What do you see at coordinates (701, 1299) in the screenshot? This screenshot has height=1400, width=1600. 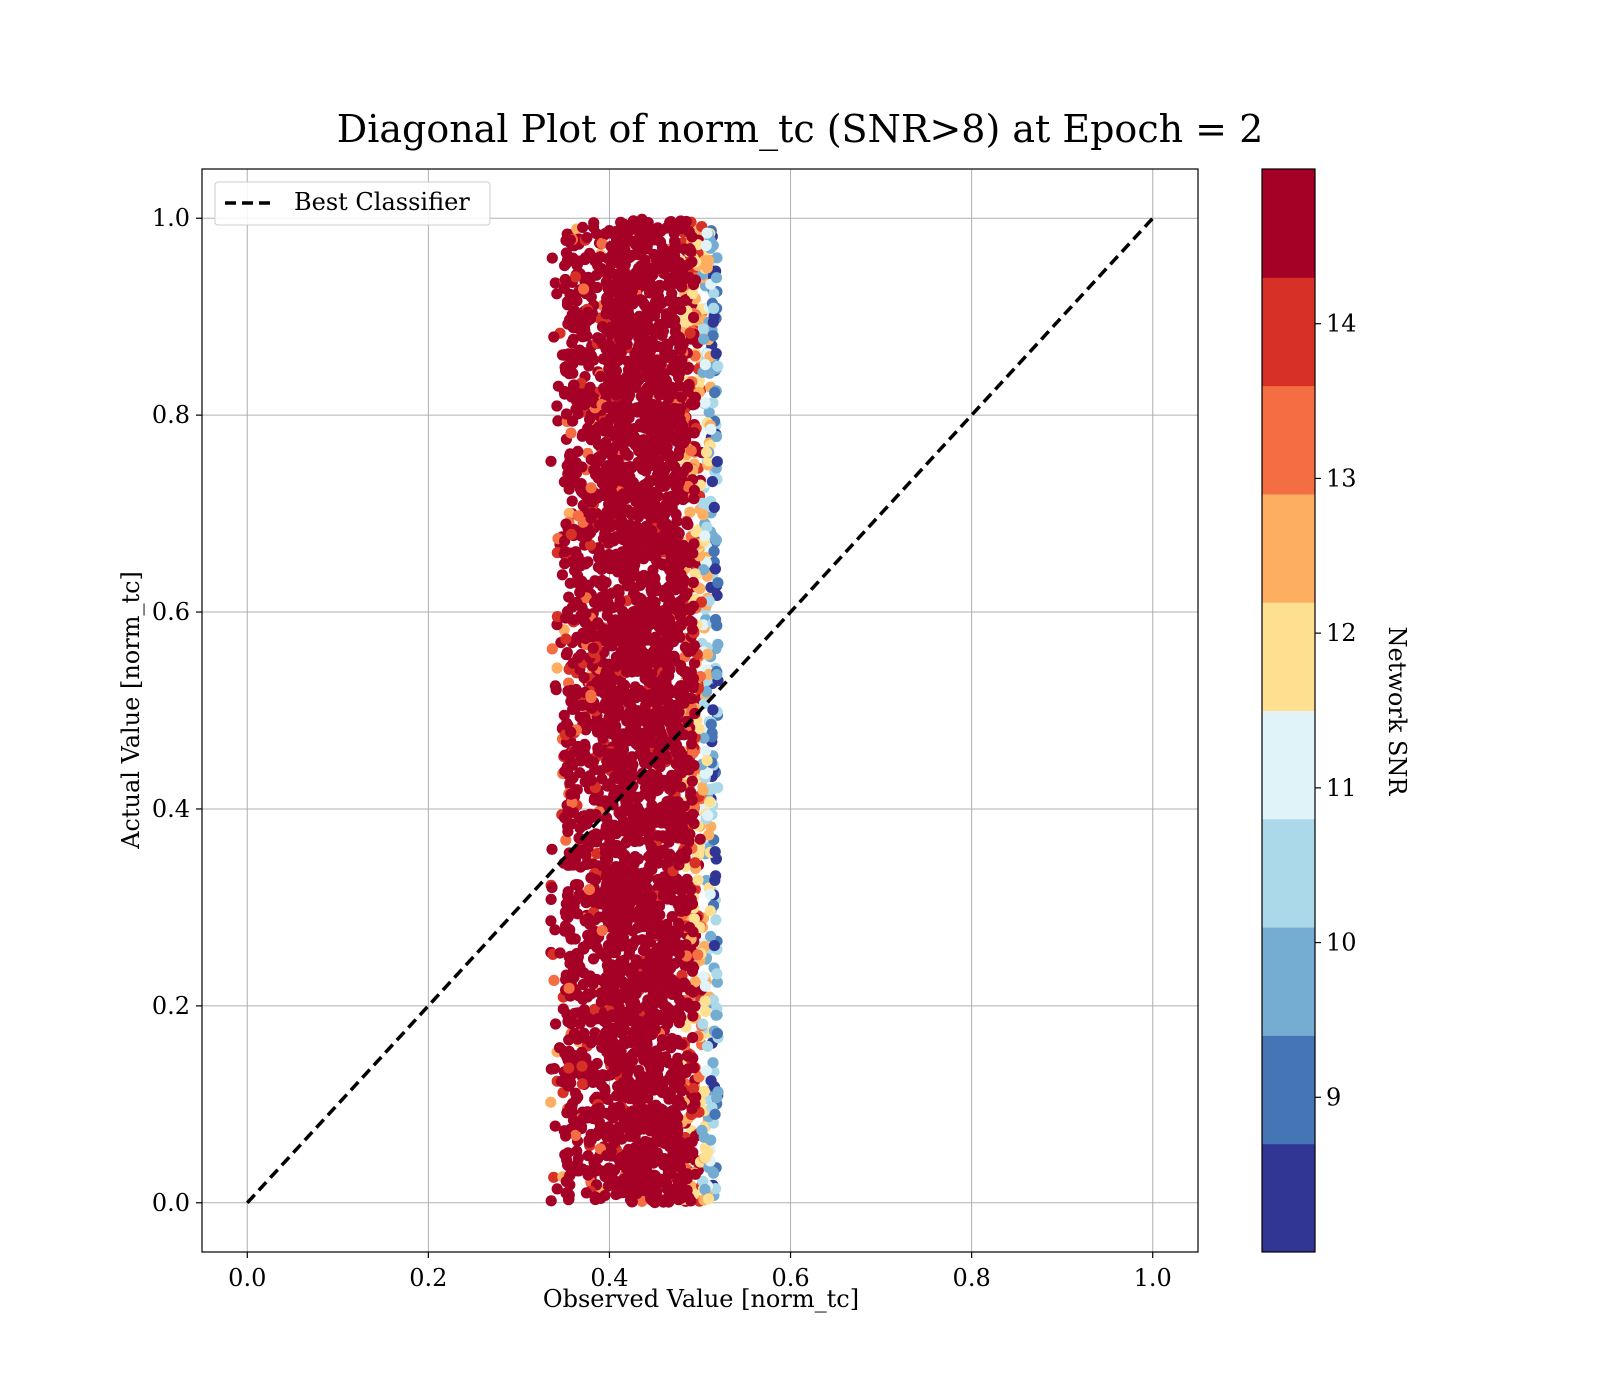 I see `x-axis-label: Observed Value [norm_tc]` at bounding box center [701, 1299].